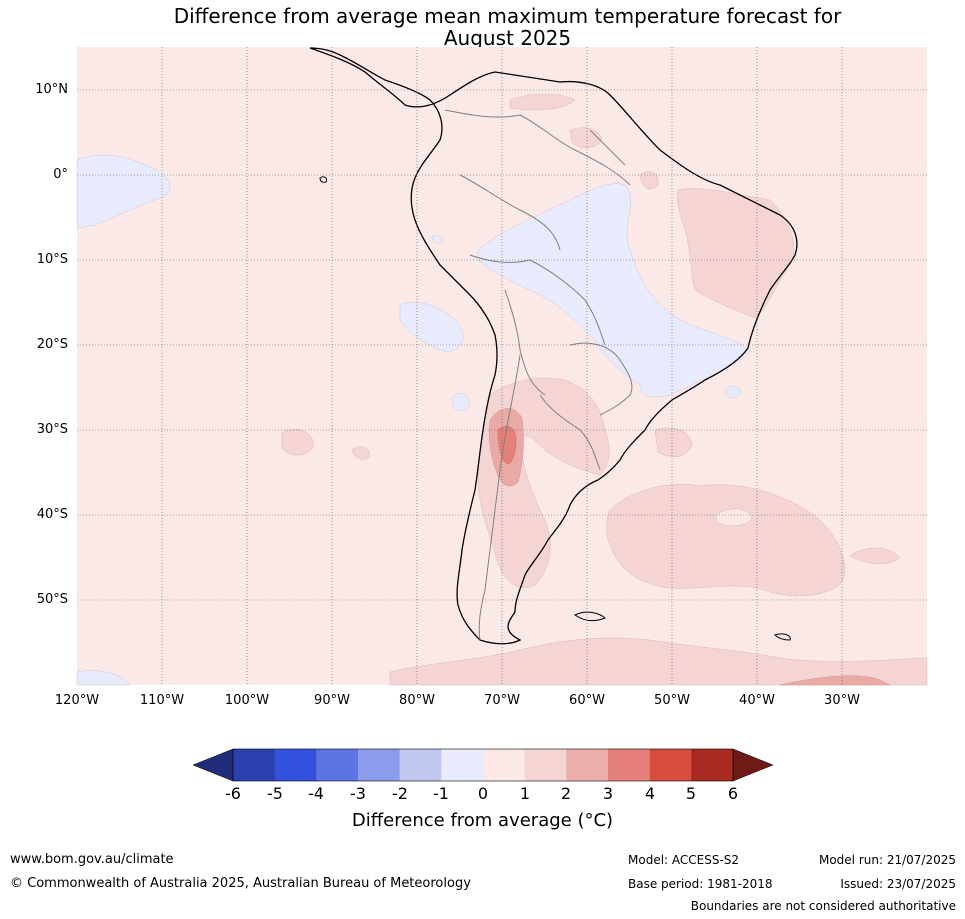 This screenshot has width=965, height=919. What do you see at coordinates (691, 793) in the screenshot?
I see `colorbar-tick: 5` at bounding box center [691, 793].